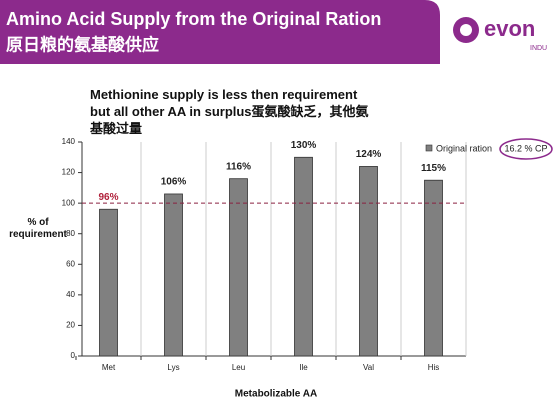 This screenshot has height=410, width=554. What do you see at coordinates (464, 148) in the screenshot?
I see `legend-label: Original ration` at bounding box center [464, 148].